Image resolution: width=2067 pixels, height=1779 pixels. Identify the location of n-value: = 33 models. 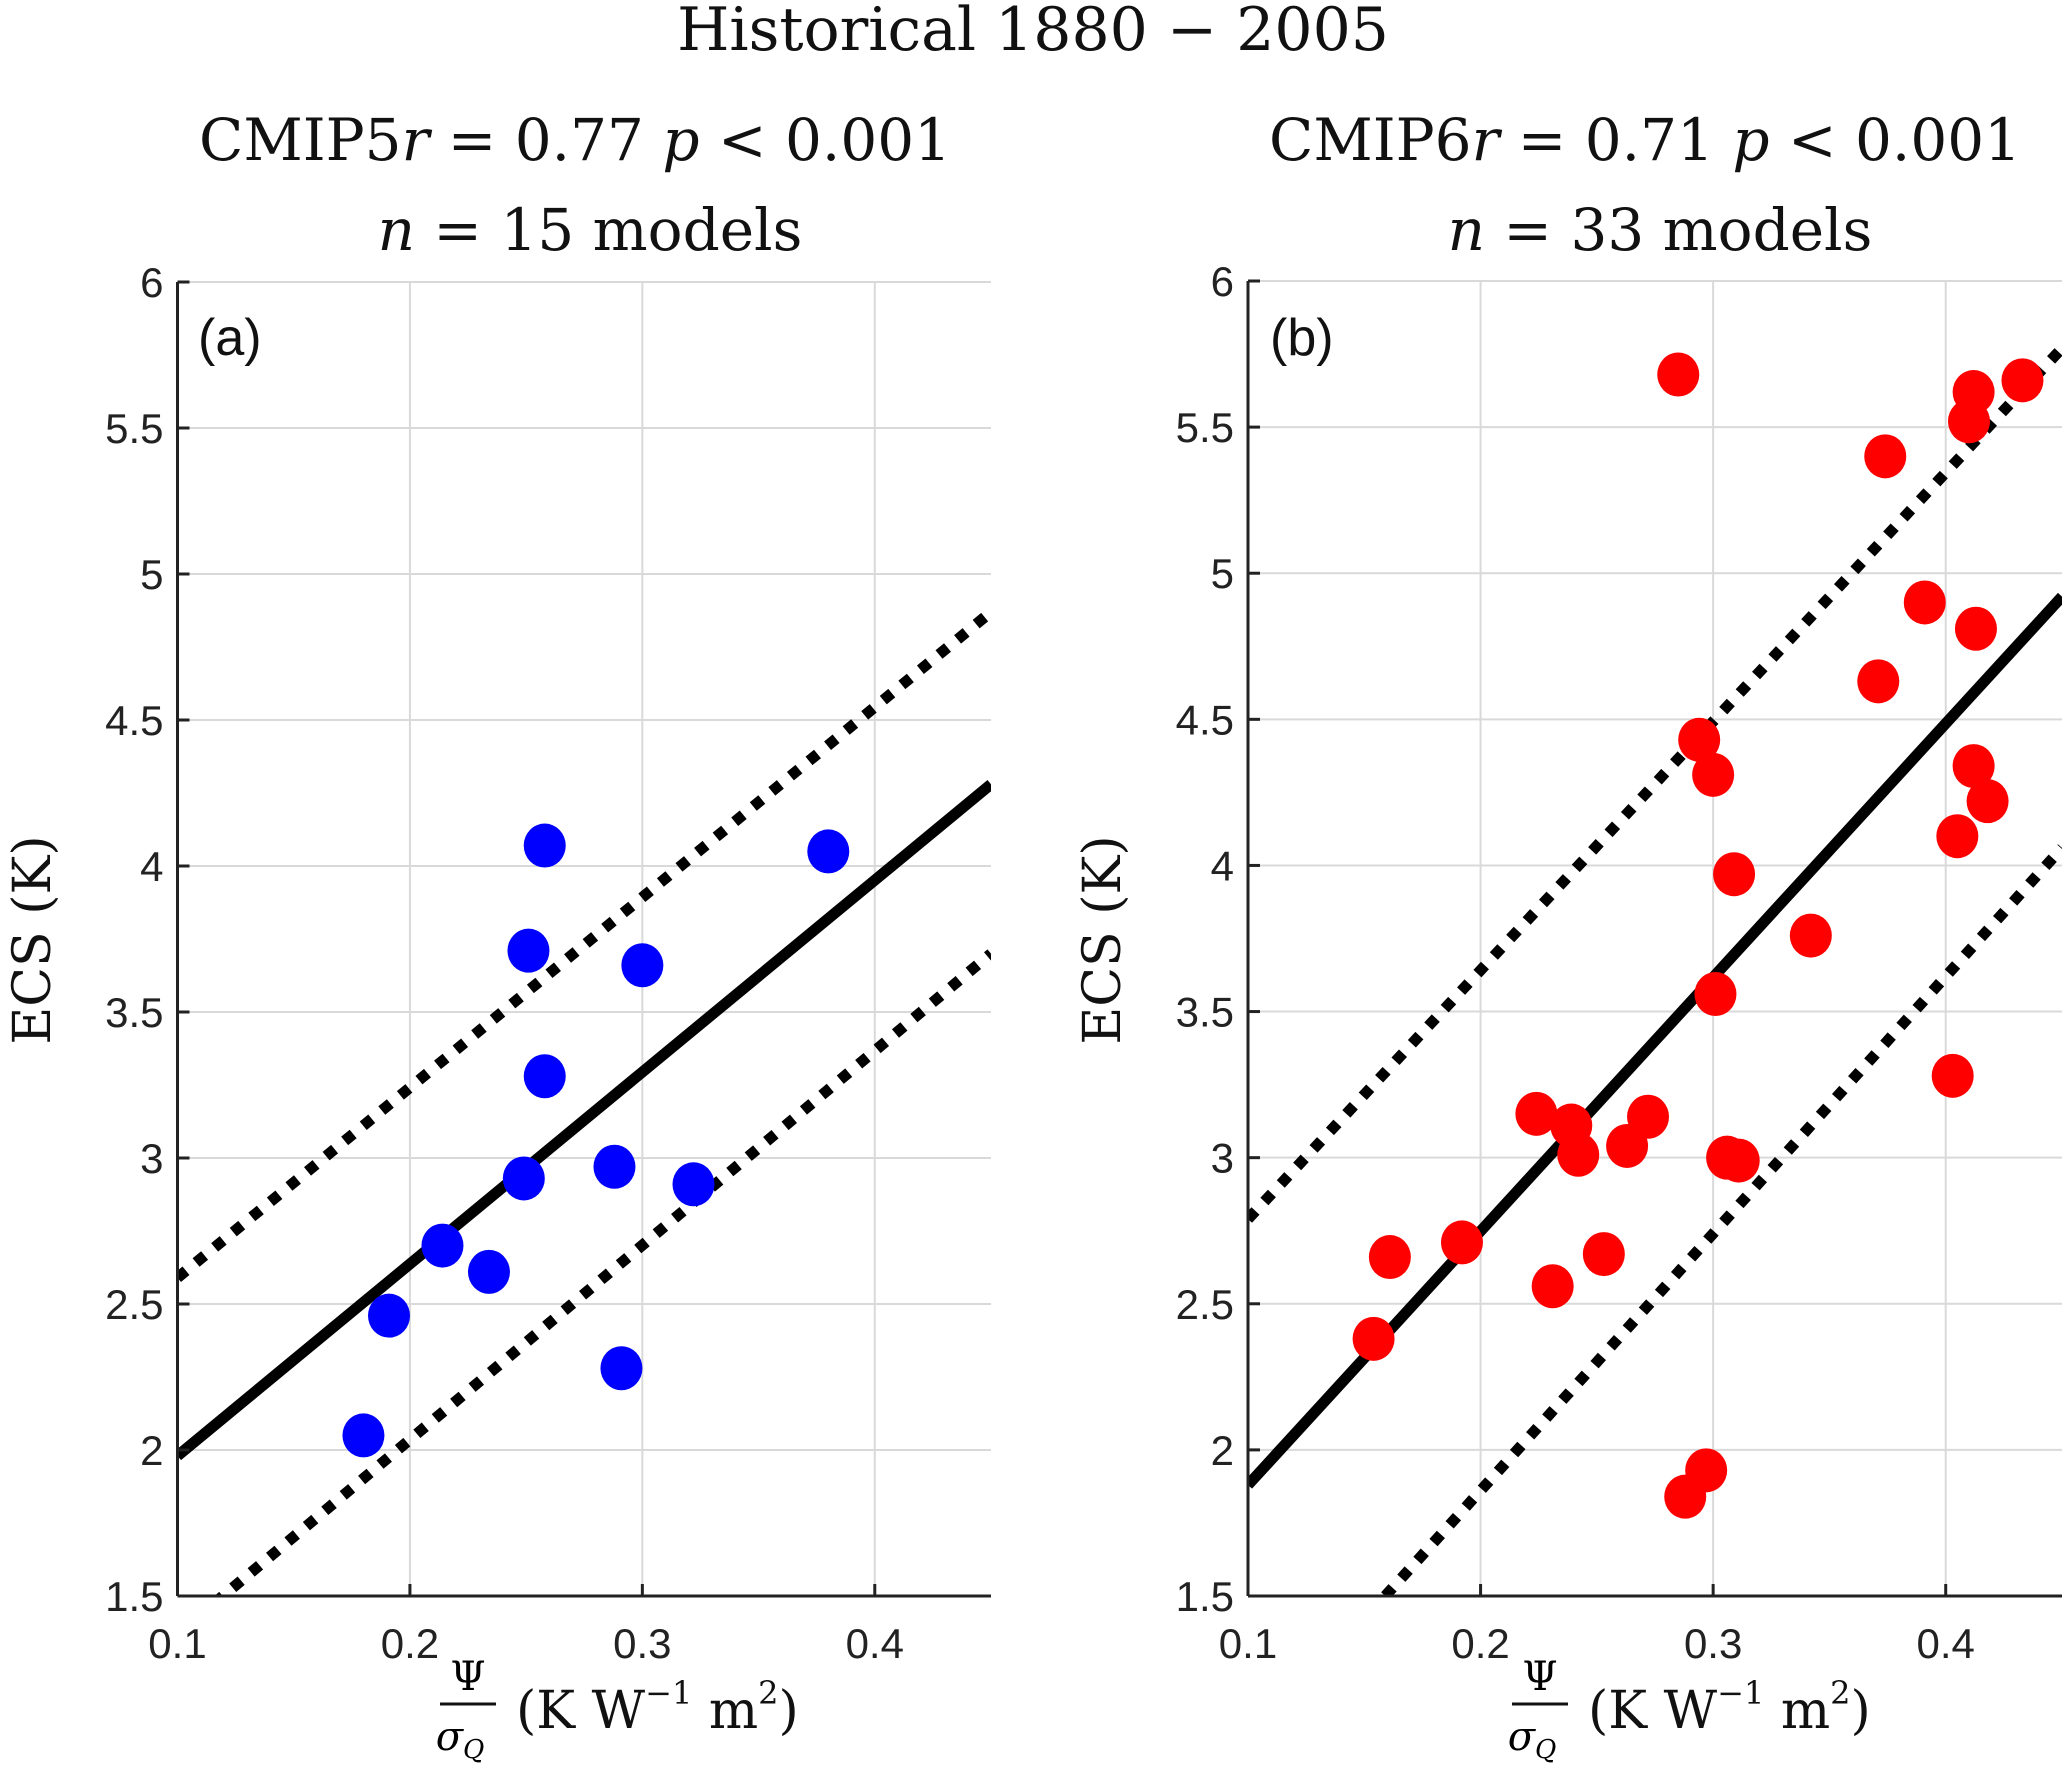
(1678, 230).